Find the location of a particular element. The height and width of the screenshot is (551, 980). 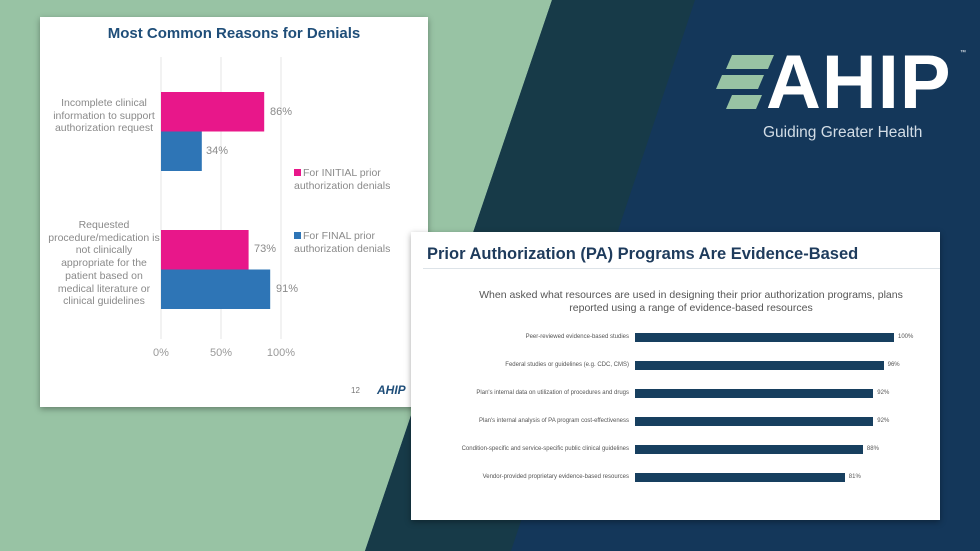

denials-chart is located at coordinates (221, 198).